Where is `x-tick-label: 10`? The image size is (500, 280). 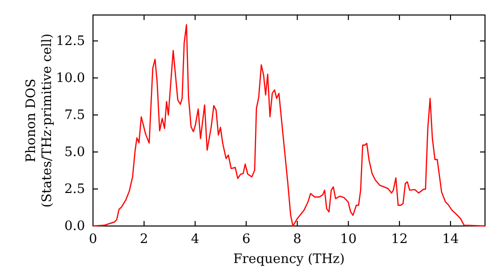 x-tick-label: 10 is located at coordinates (348, 240).